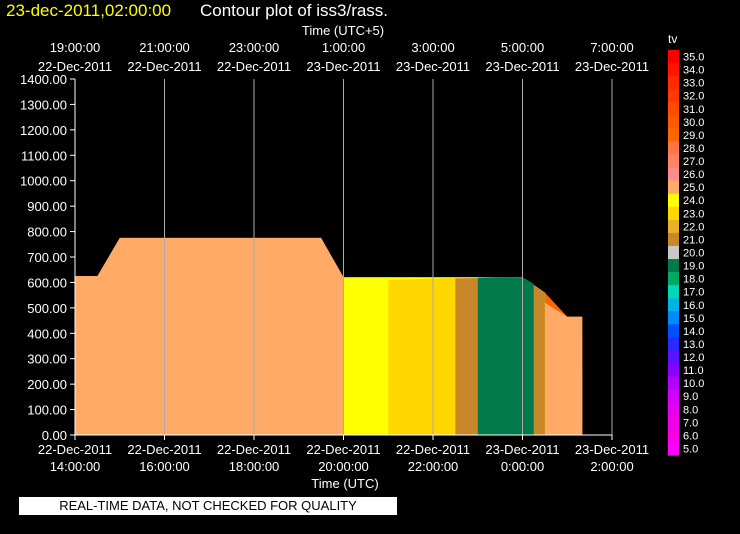 The height and width of the screenshot is (534, 740). Describe the element at coordinates (693, 58) in the screenshot. I see `colorbar-level-label: 35.0` at that location.